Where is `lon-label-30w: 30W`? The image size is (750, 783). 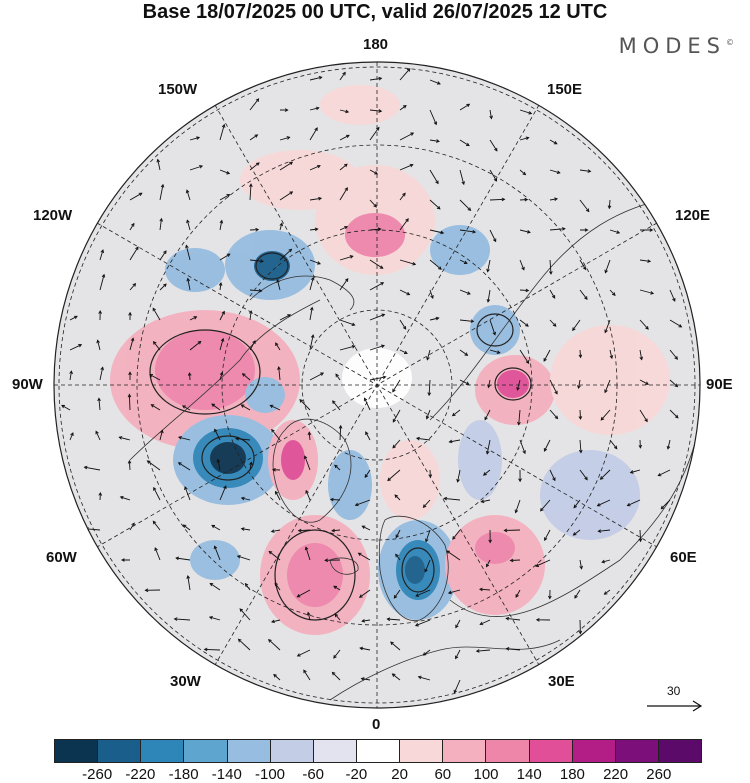
lon-label-30w: 30W is located at coordinates (185, 681).